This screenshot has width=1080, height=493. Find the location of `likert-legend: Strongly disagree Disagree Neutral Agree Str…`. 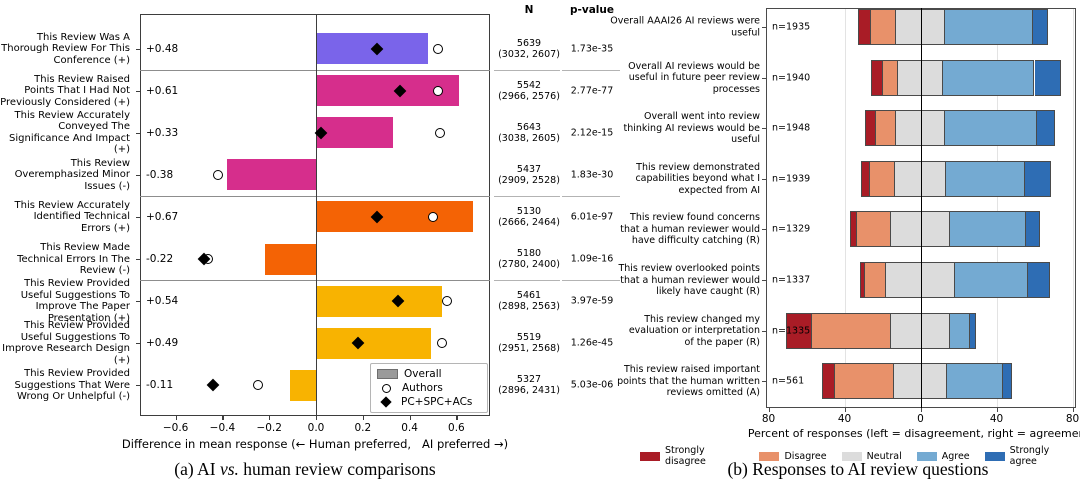

likert-legend: Strongly disagree Disagree Neutral Agree Str… is located at coordinates (858, 456).